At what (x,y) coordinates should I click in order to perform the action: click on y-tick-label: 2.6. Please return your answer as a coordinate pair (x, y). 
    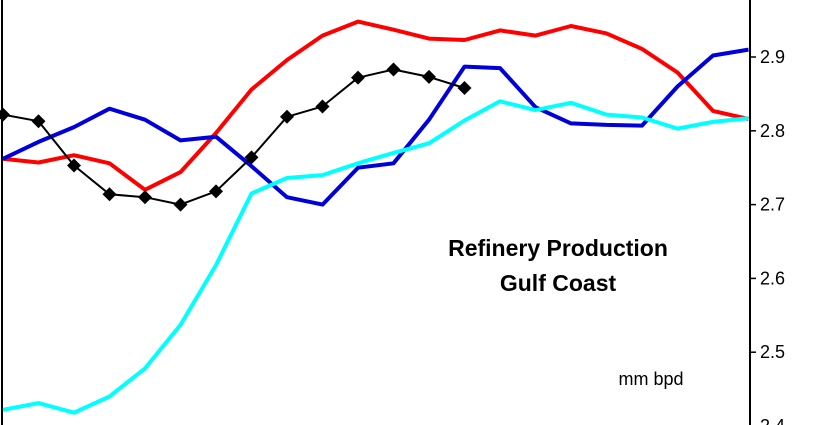
    Looking at the image, I should click on (772, 278).